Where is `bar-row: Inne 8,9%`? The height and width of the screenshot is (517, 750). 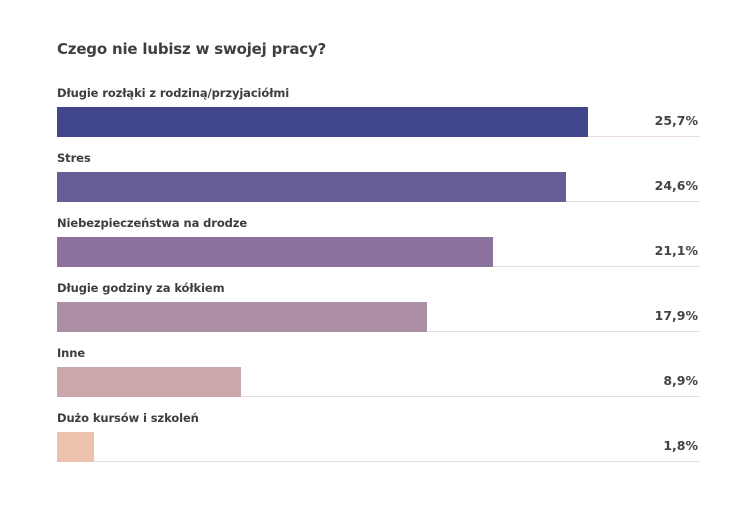 bar-row: Inne 8,9% is located at coordinates (378, 376).